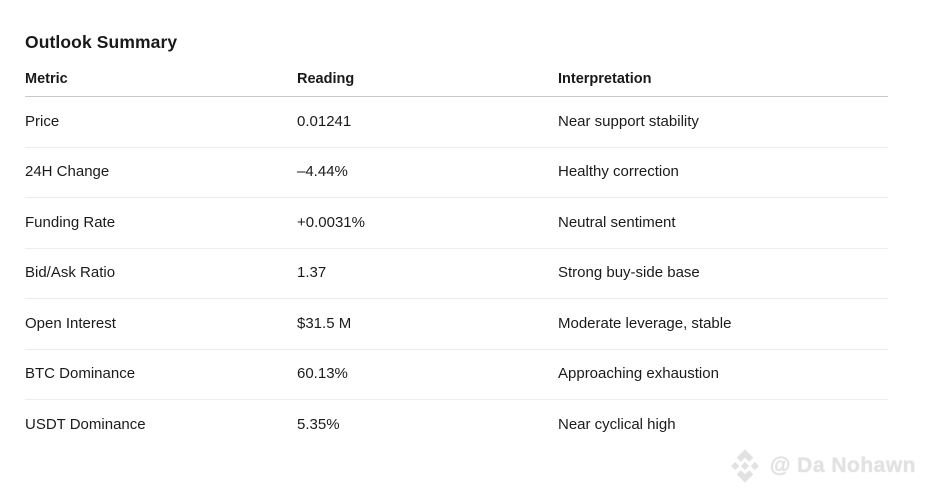  What do you see at coordinates (322, 172) in the screenshot?
I see `reading-cell: –4.44%` at bounding box center [322, 172].